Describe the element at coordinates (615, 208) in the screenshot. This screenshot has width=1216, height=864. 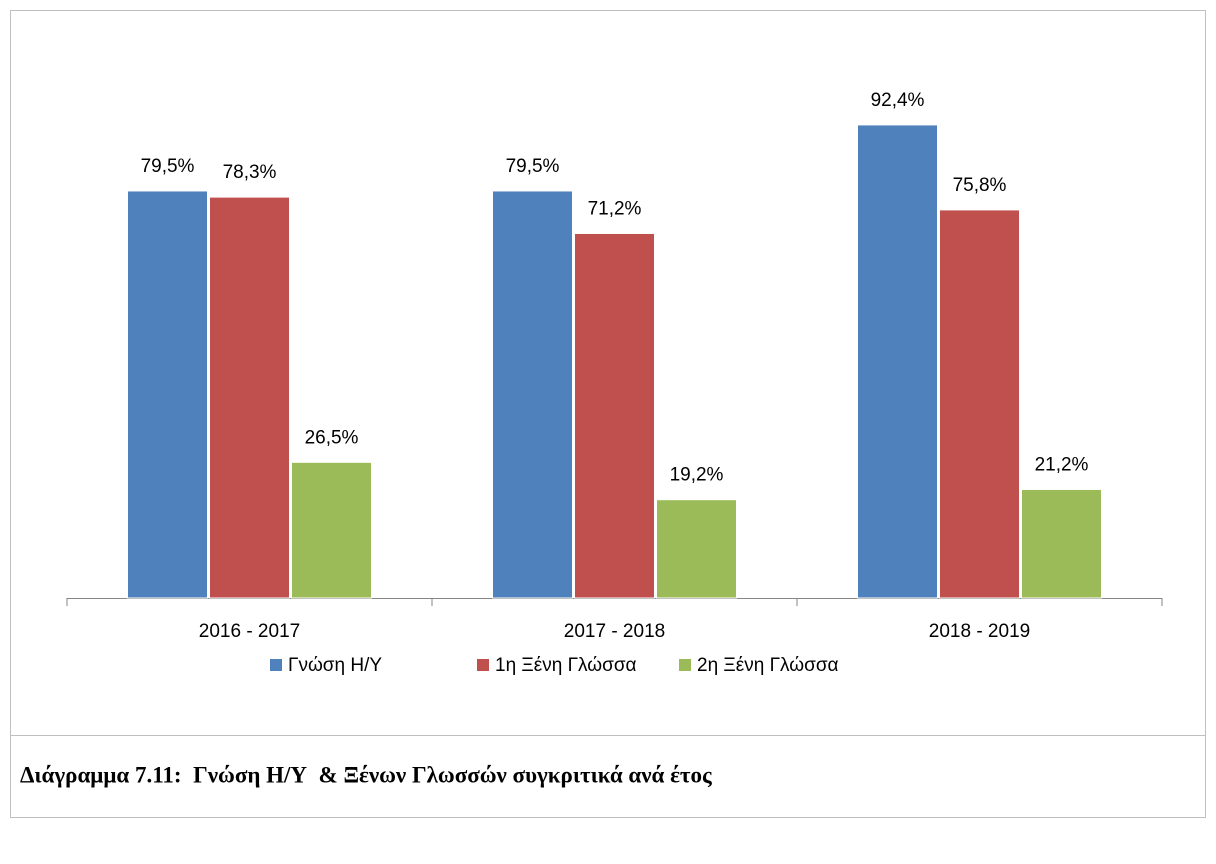
I see `value-label: 71,2%` at that location.